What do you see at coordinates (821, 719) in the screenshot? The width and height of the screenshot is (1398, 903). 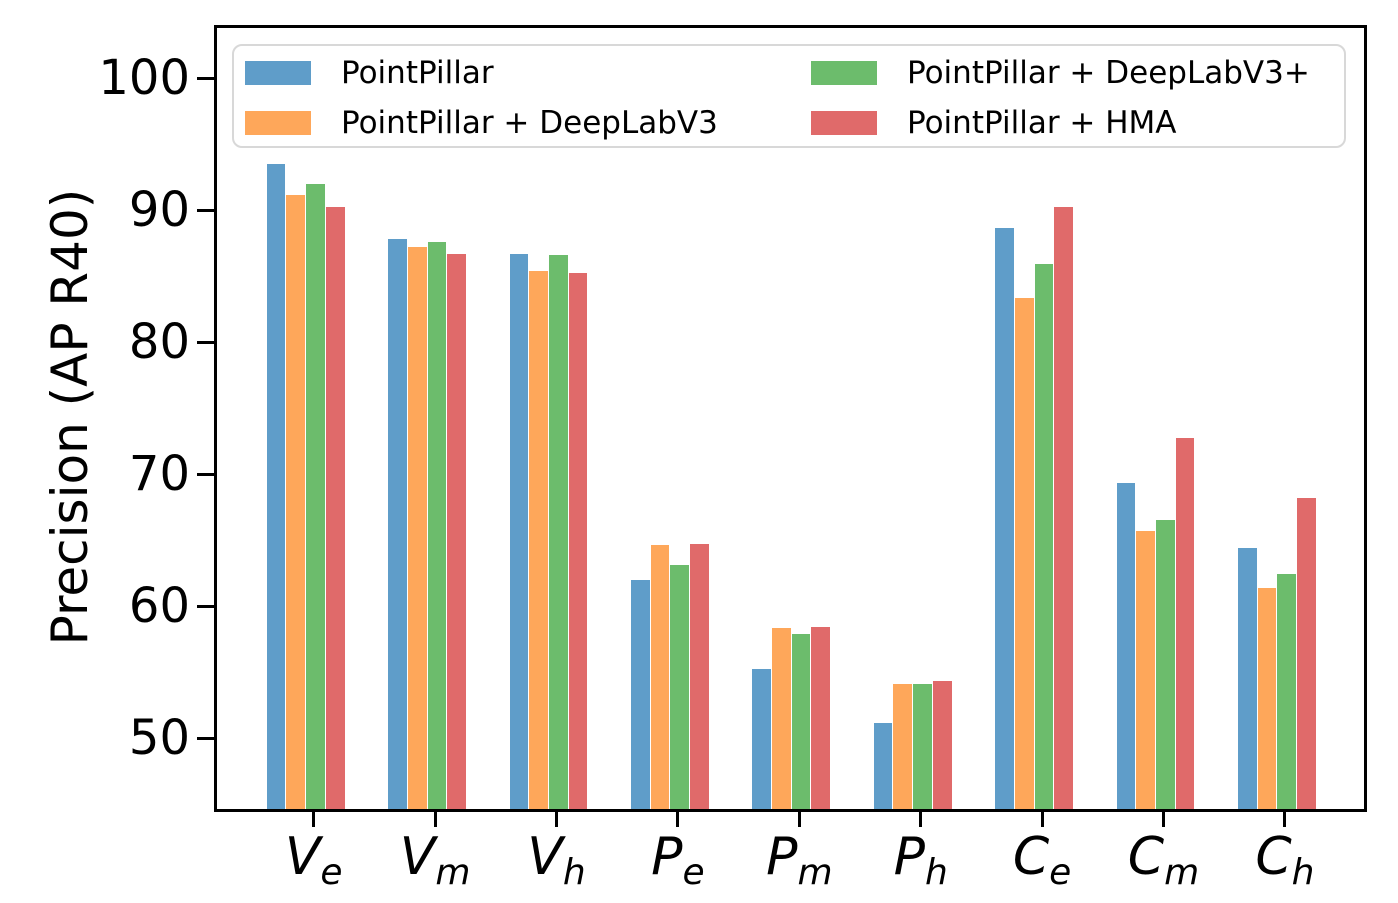 I see `bar-P_m-series3` at bounding box center [821, 719].